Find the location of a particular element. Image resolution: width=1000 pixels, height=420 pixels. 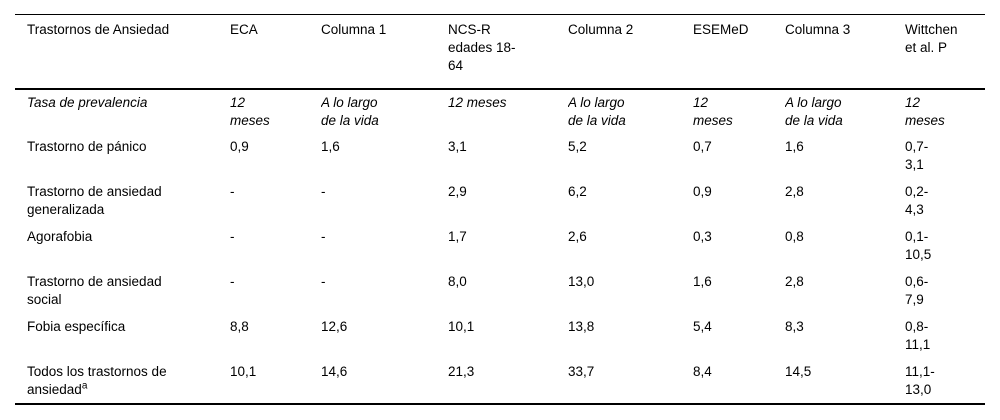

table-row: Agorafobia - - 1,7 2,6 0,3 0,8 0,1- 10,5 is located at coordinates (500, 246).